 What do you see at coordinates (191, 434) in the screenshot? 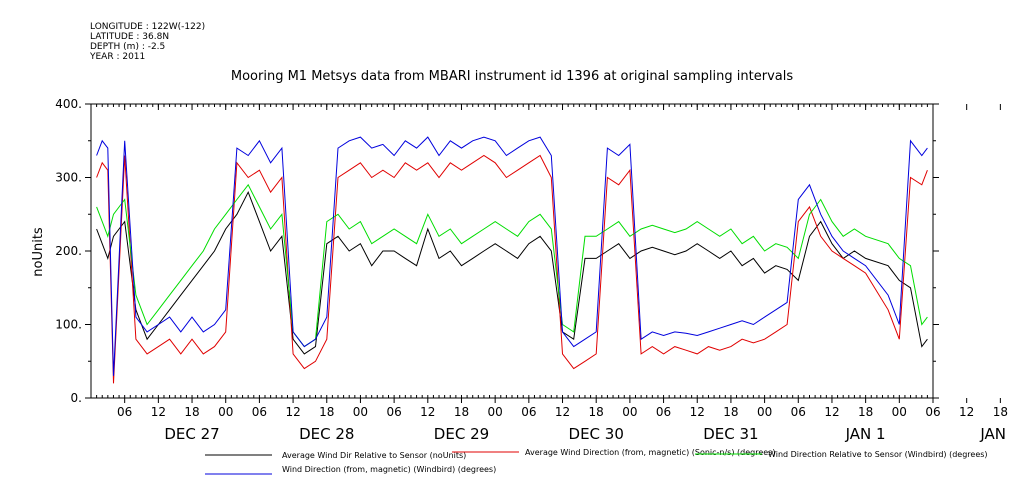
I see `x-date-label: DEC 27` at bounding box center [191, 434].